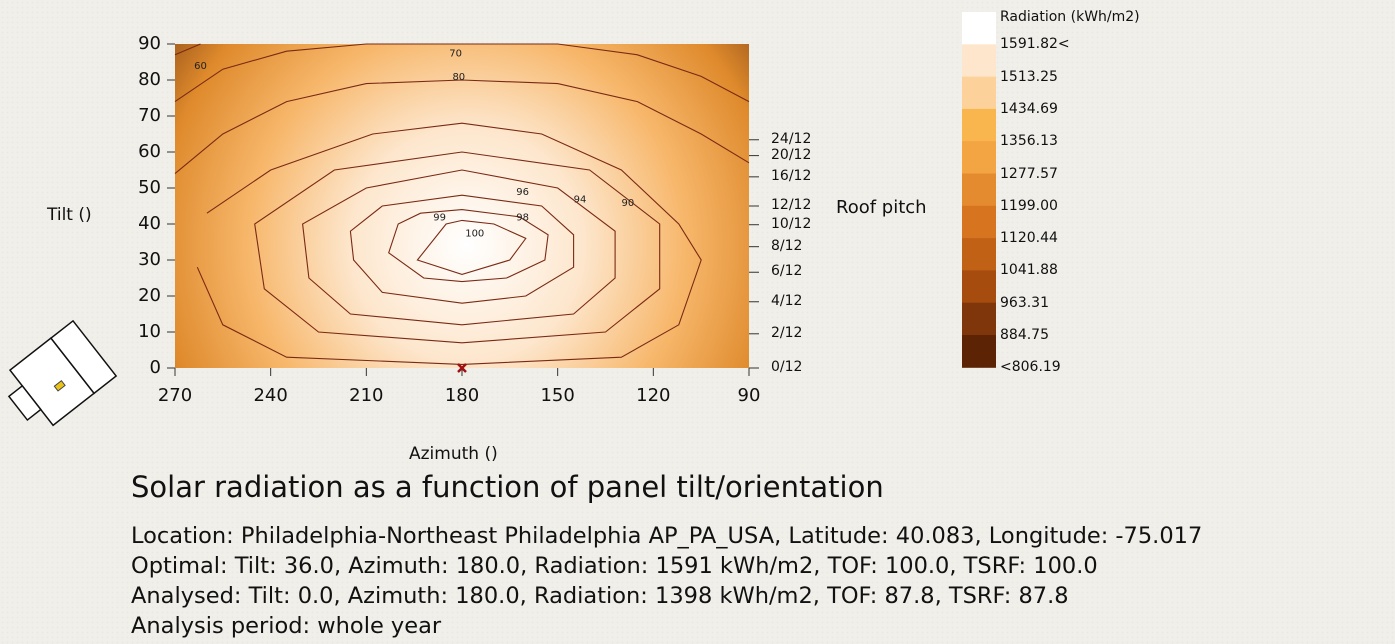 The height and width of the screenshot is (644, 1395). What do you see at coordinates (458, 77) in the screenshot?
I see `contour-label: 80` at bounding box center [458, 77].